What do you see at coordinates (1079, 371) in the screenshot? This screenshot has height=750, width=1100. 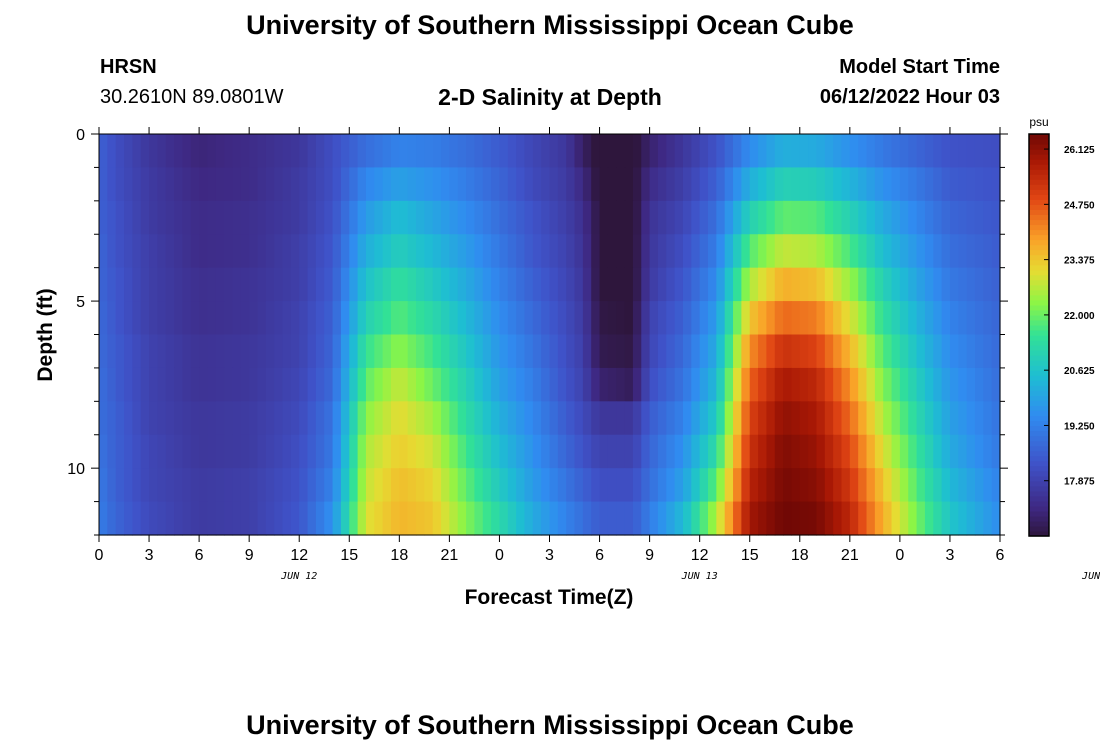 I see `colorbar-tick-label: 20.625` at bounding box center [1079, 371].